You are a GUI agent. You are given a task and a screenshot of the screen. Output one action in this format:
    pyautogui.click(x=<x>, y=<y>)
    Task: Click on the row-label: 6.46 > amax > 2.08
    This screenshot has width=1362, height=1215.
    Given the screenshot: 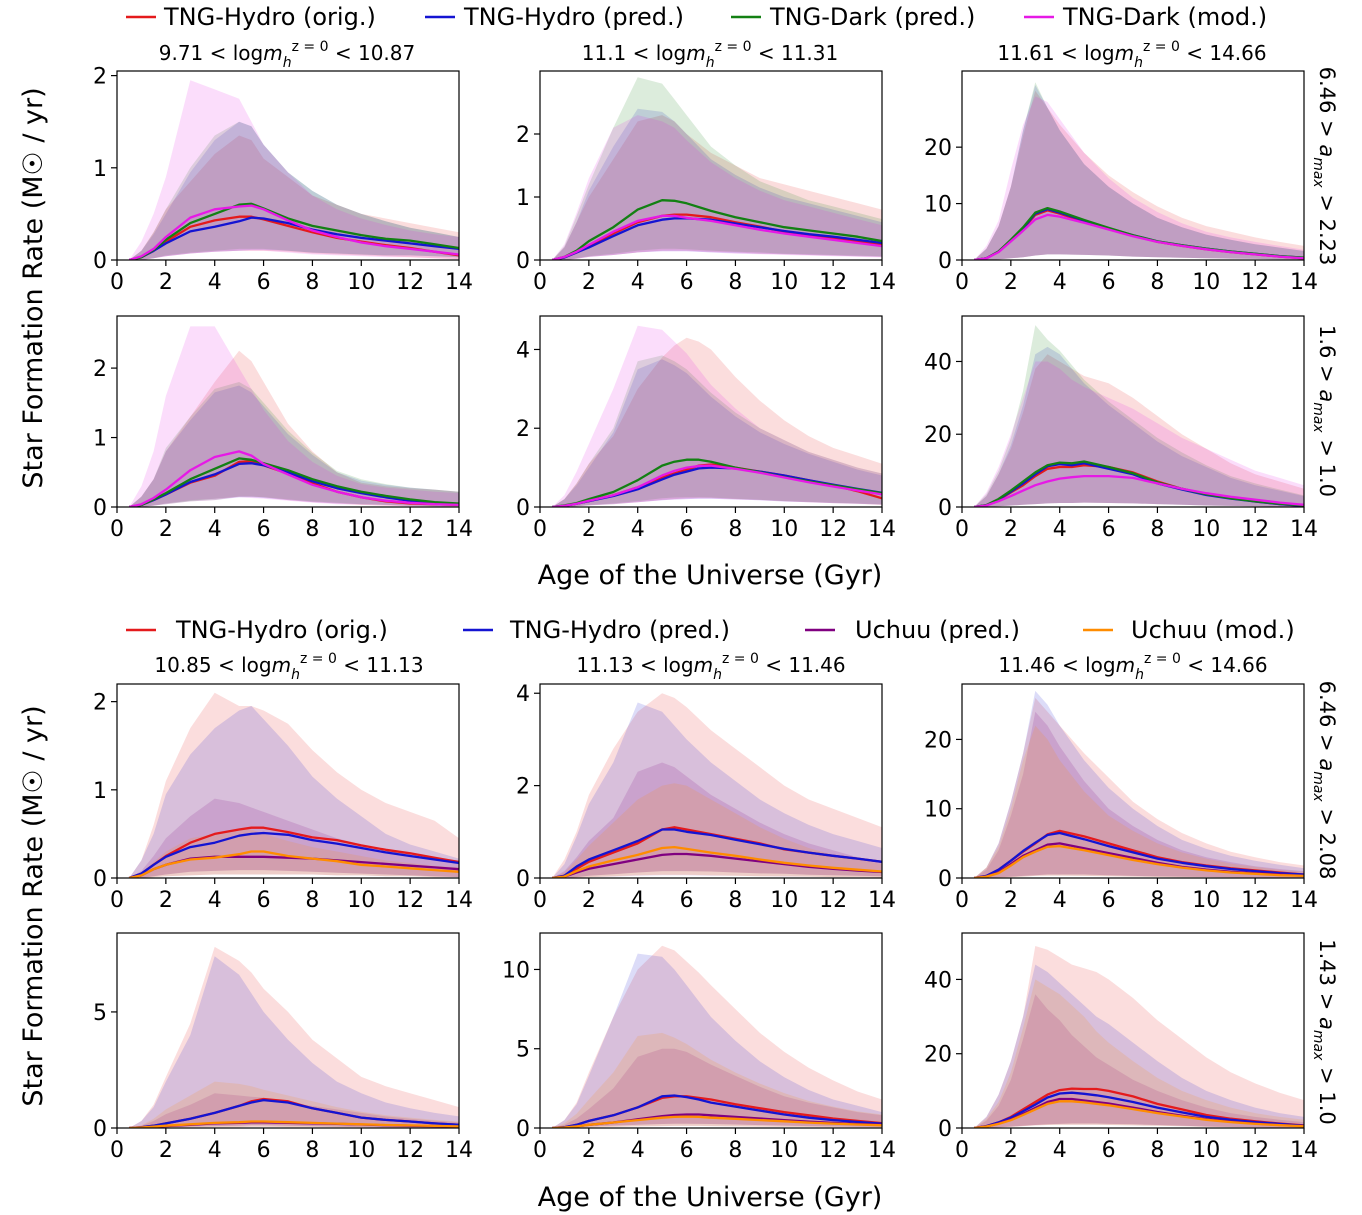 What is the action you would take?
    pyautogui.click(x=1324, y=780)
    